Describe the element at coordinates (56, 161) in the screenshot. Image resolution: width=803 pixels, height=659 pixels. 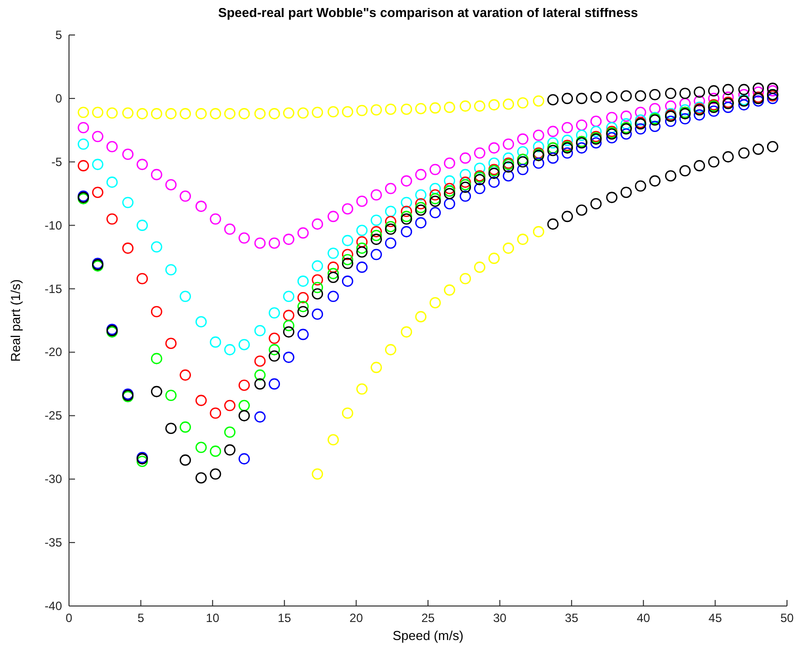
I see `y-tick-label: -5` at that location.